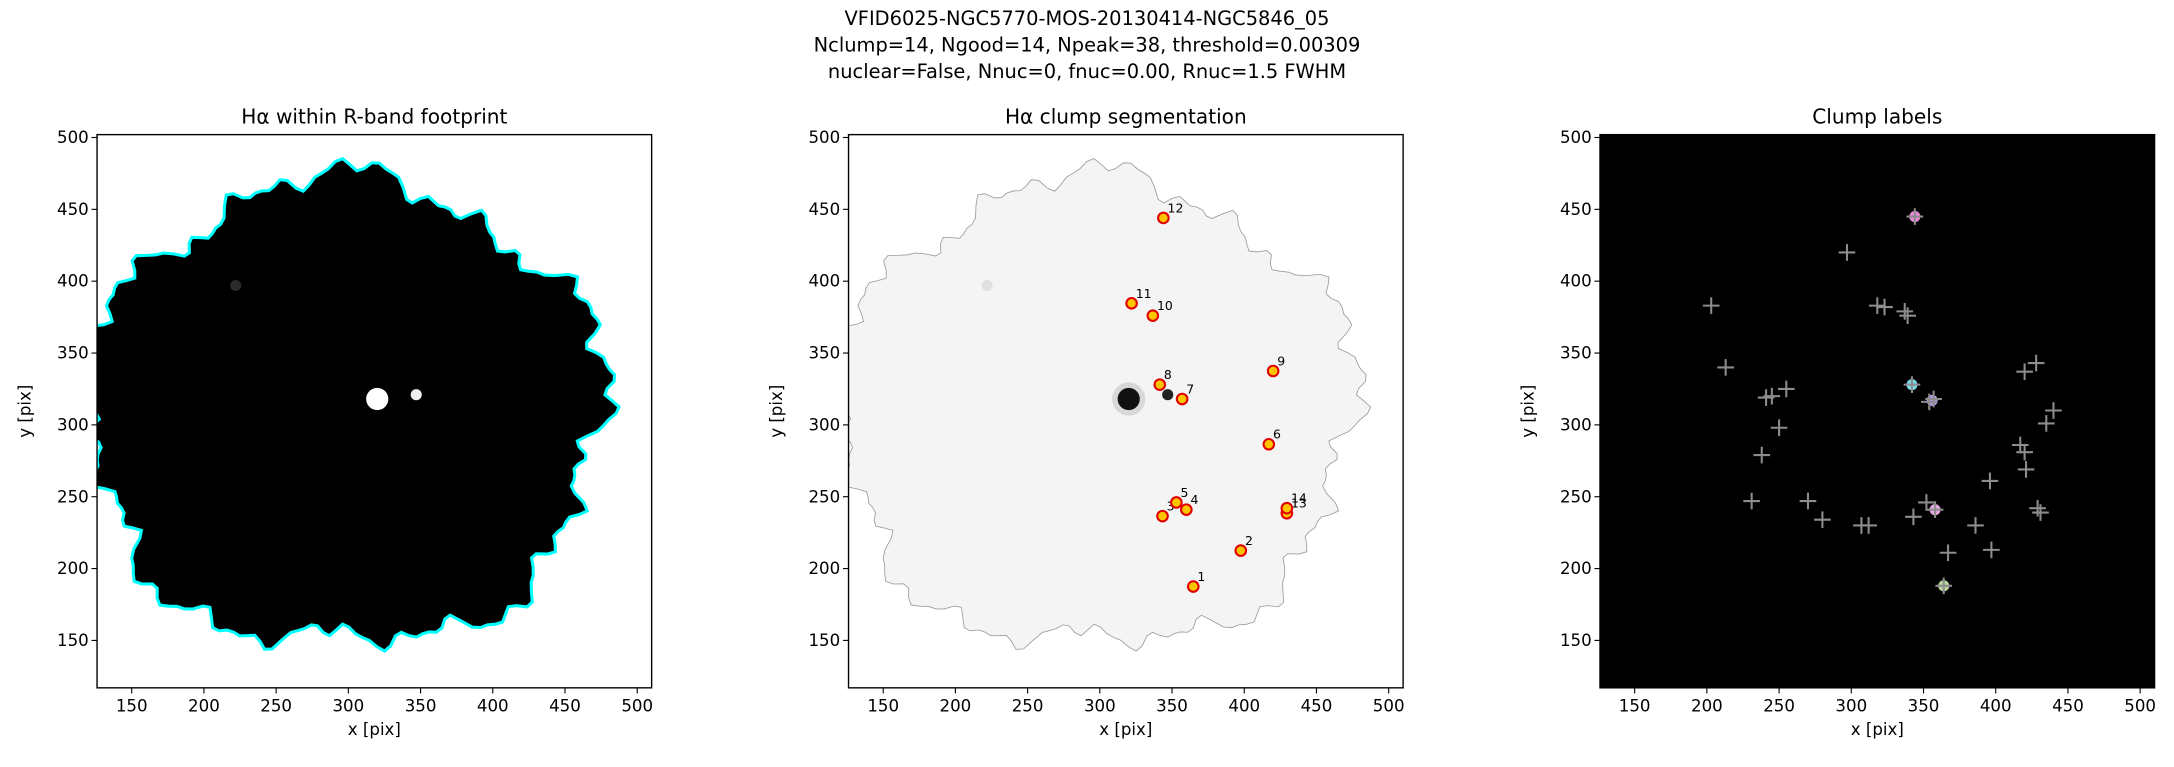 This screenshot has height=767, width=2174. Describe the element at coordinates (1165, 305) in the screenshot. I see `clump-label: 10` at that location.